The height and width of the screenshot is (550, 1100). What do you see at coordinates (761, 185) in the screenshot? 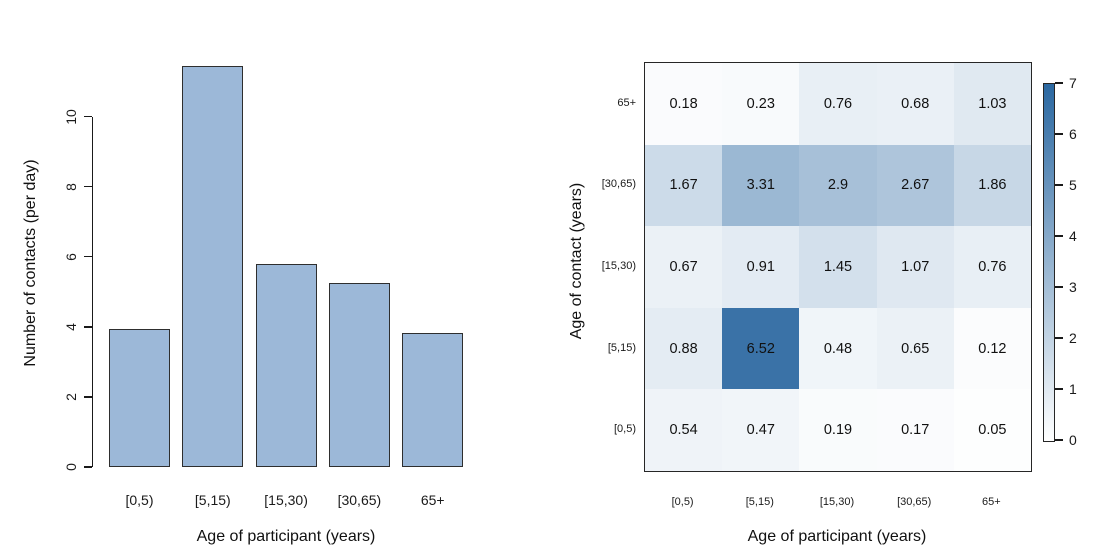
I see `heatmap-cell: 3.31` at bounding box center [761, 185].